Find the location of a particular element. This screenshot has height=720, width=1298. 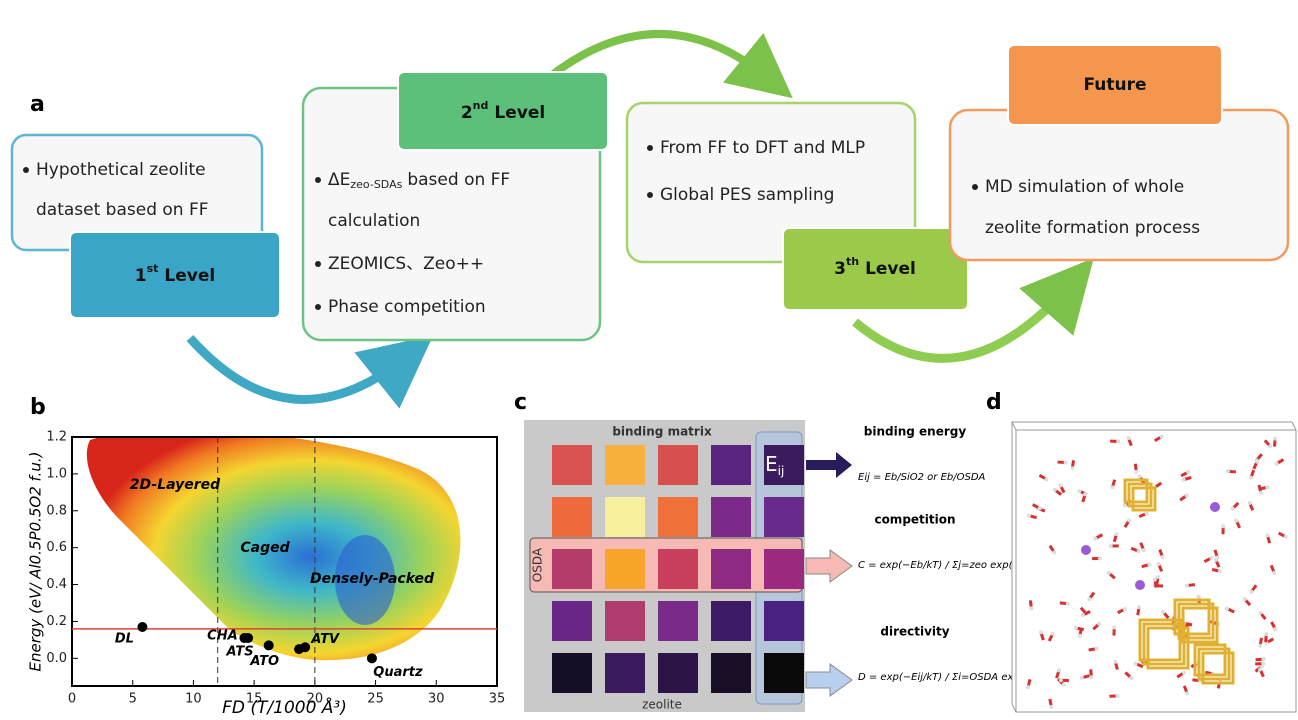

tab-label: Future is located at coordinates (1114, 85).